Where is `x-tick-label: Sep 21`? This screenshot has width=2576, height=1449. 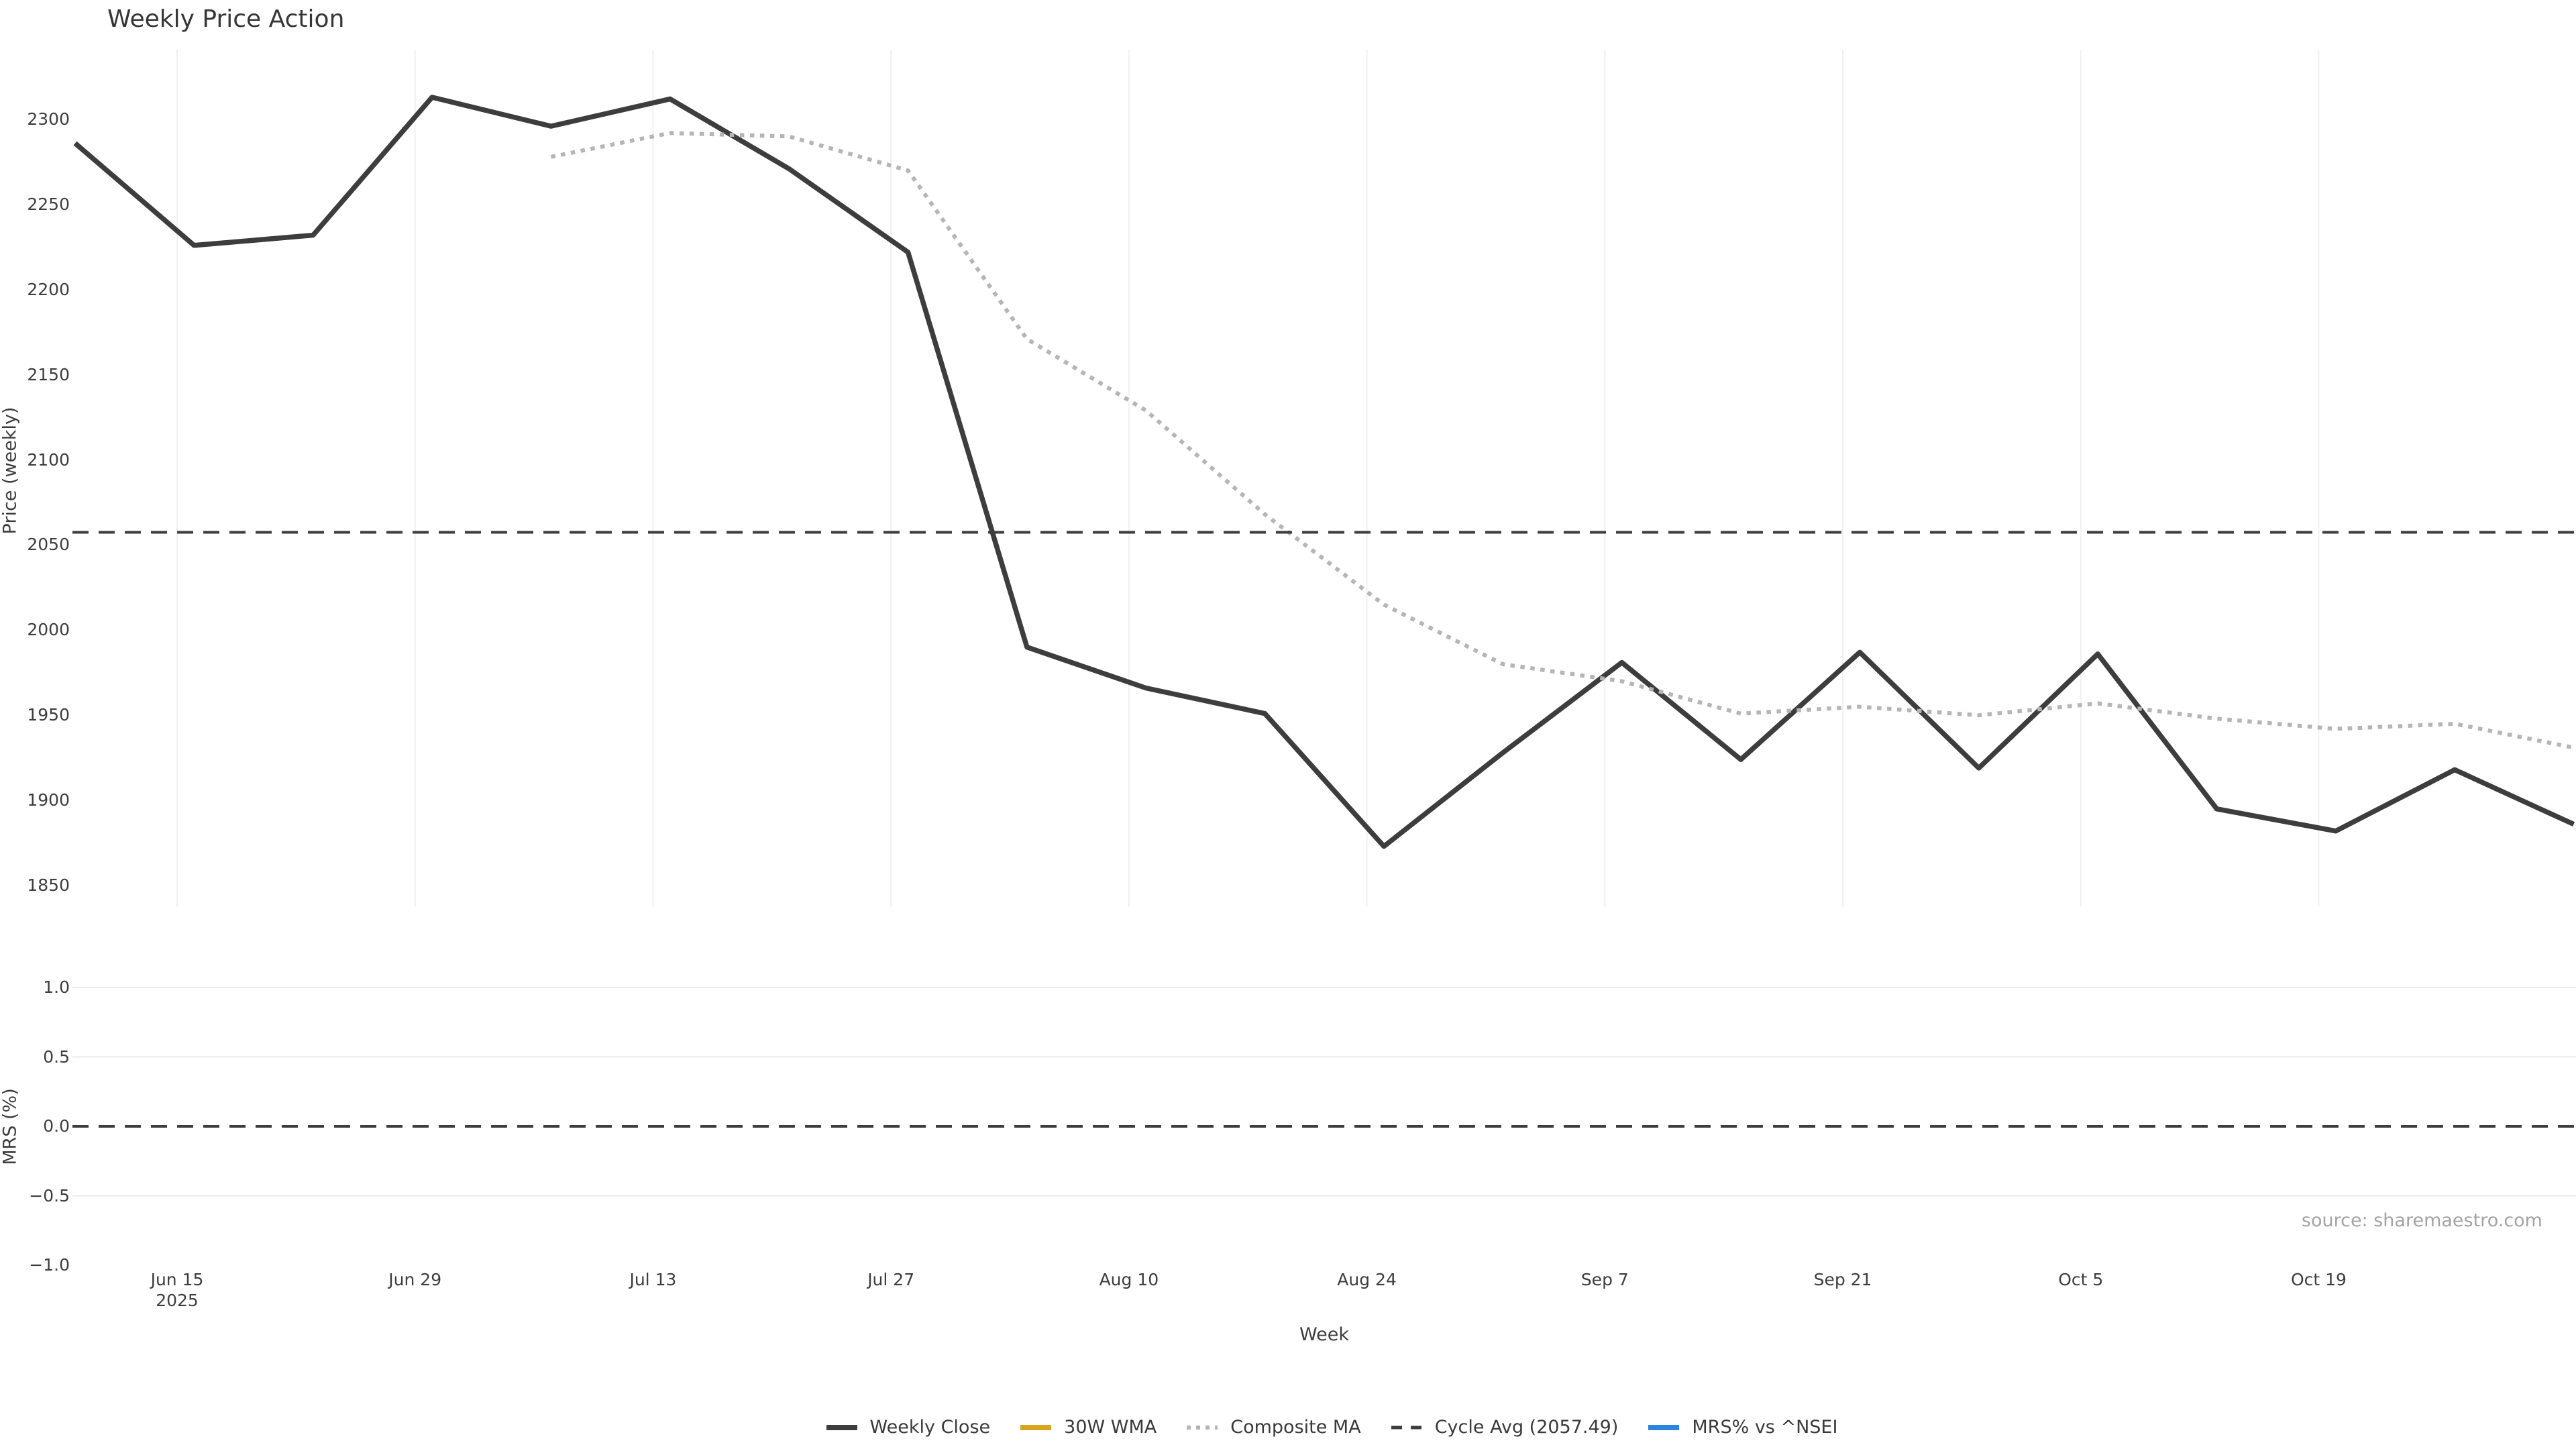 x-tick-label: Sep 21 is located at coordinates (1843, 1279).